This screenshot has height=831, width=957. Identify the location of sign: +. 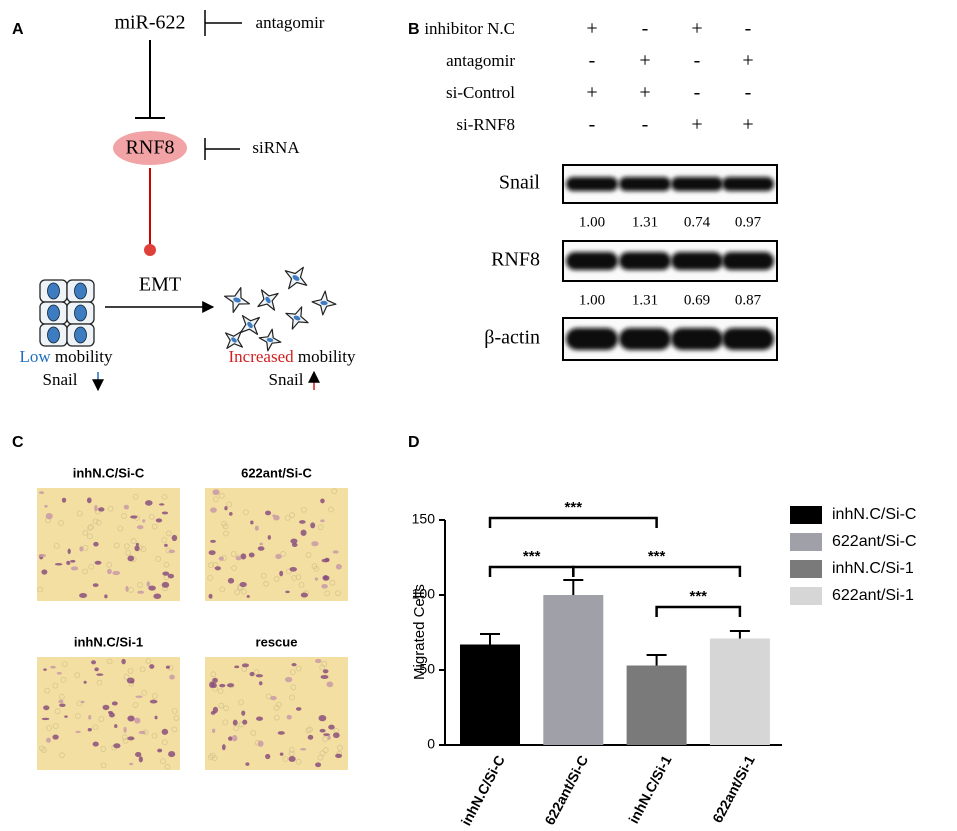
(696, 29).